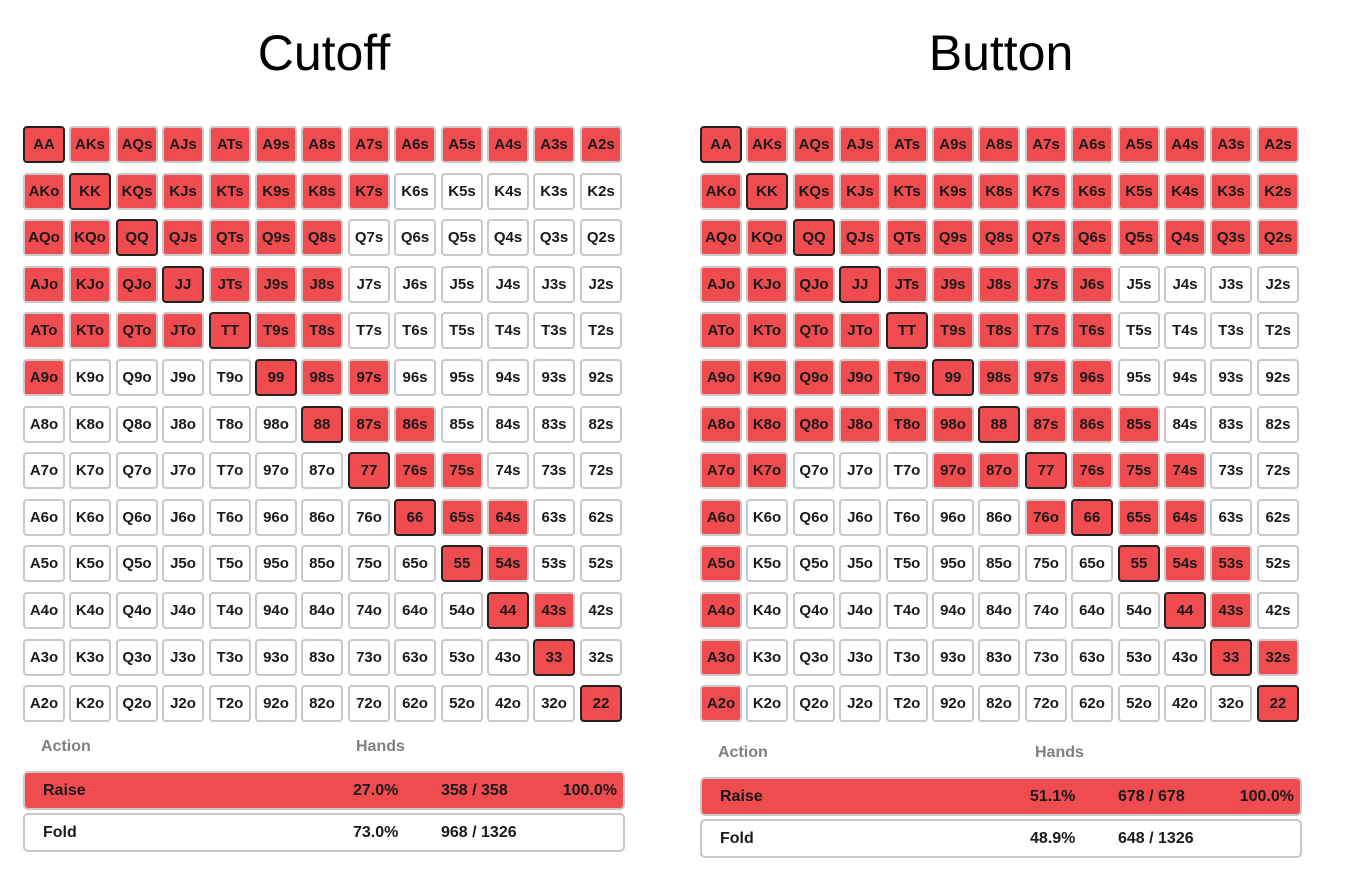  Describe the element at coordinates (907, 237) in the screenshot. I see `hand-cell-qts: QTs` at that location.